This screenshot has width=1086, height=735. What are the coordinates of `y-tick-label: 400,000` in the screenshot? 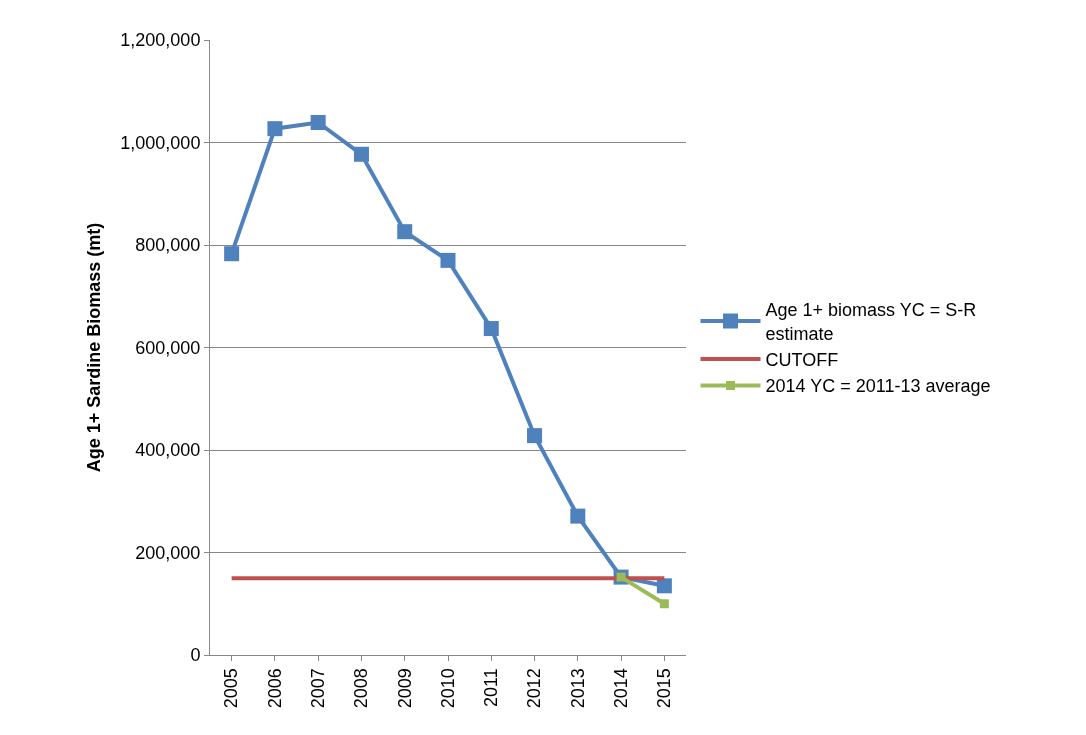 It's located at (168, 450).